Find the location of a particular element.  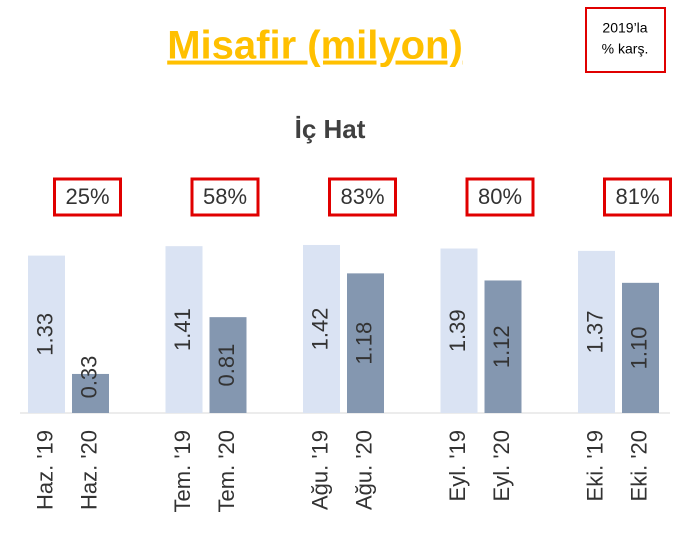

annotation: 80% is located at coordinates (500, 196).